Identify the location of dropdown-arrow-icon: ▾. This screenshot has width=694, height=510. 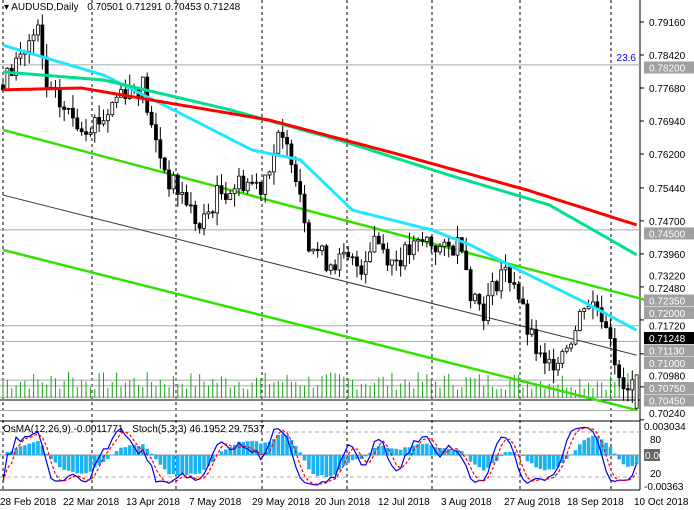
(7, 7).